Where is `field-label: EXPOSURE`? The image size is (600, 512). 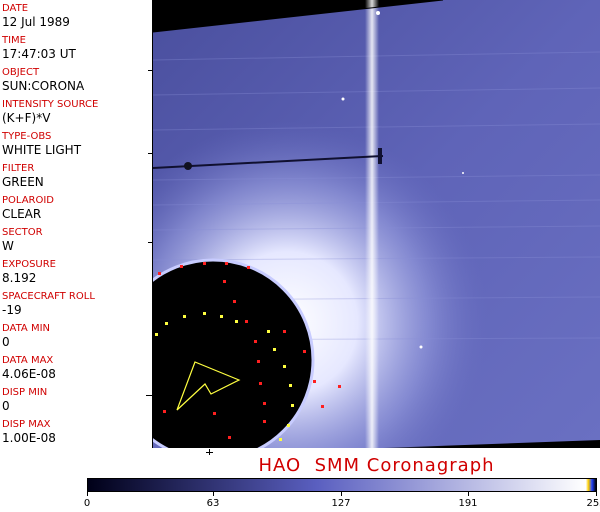
field-label: EXPOSURE is located at coordinates (29, 264).